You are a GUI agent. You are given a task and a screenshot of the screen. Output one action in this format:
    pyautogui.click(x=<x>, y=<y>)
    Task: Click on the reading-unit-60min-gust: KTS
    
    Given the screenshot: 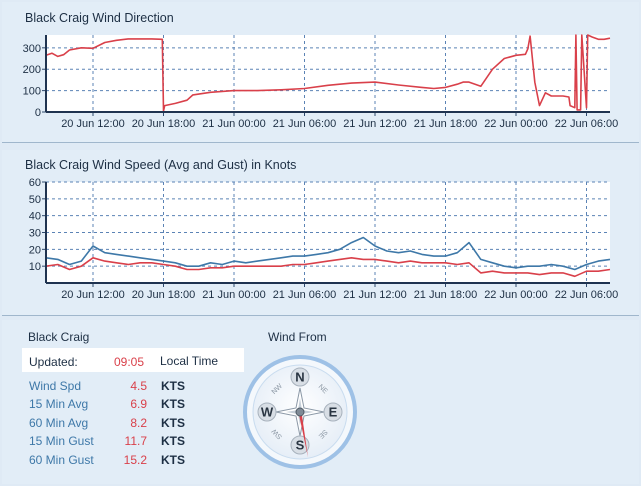 What is the action you would take?
    pyautogui.click(x=173, y=460)
    